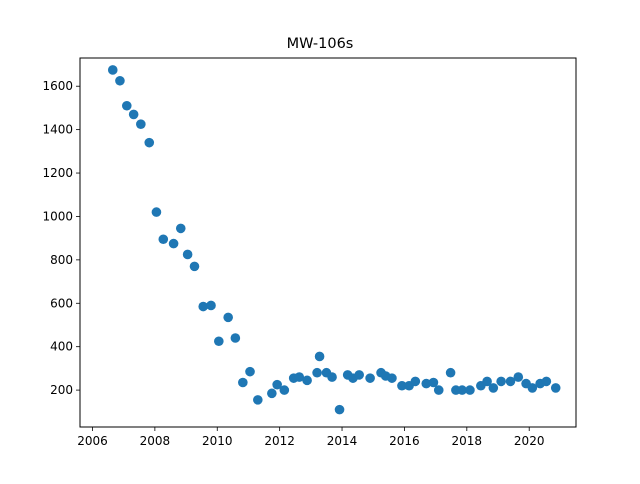 The height and width of the screenshot is (484, 640). Describe the element at coordinates (61, 238) in the screenshot. I see `y-axis: 200 400 600 800 1000 1200 1400 1600` at that location.